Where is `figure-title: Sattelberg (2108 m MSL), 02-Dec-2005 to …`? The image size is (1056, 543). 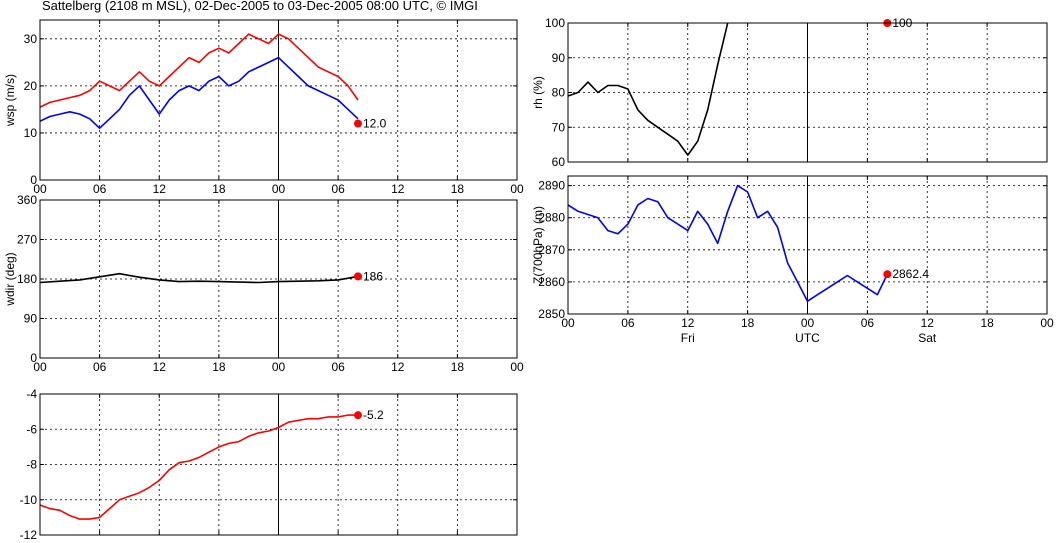 figure-title: Sattelberg (2108 m MSL), 02-Dec-2005 to … is located at coordinates (260, 6).